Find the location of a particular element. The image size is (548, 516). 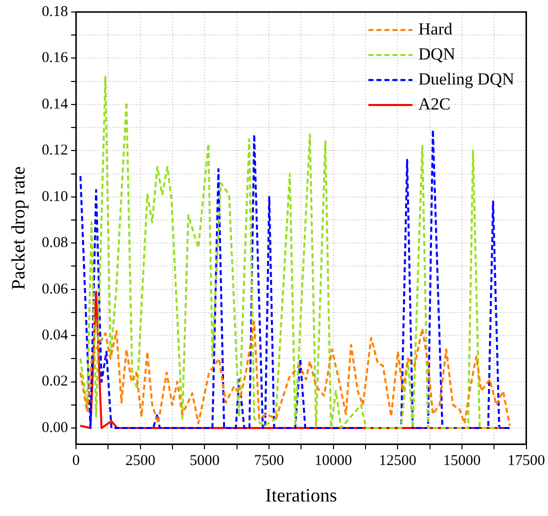

x-tick-label: 5000 is located at coordinates (205, 461).